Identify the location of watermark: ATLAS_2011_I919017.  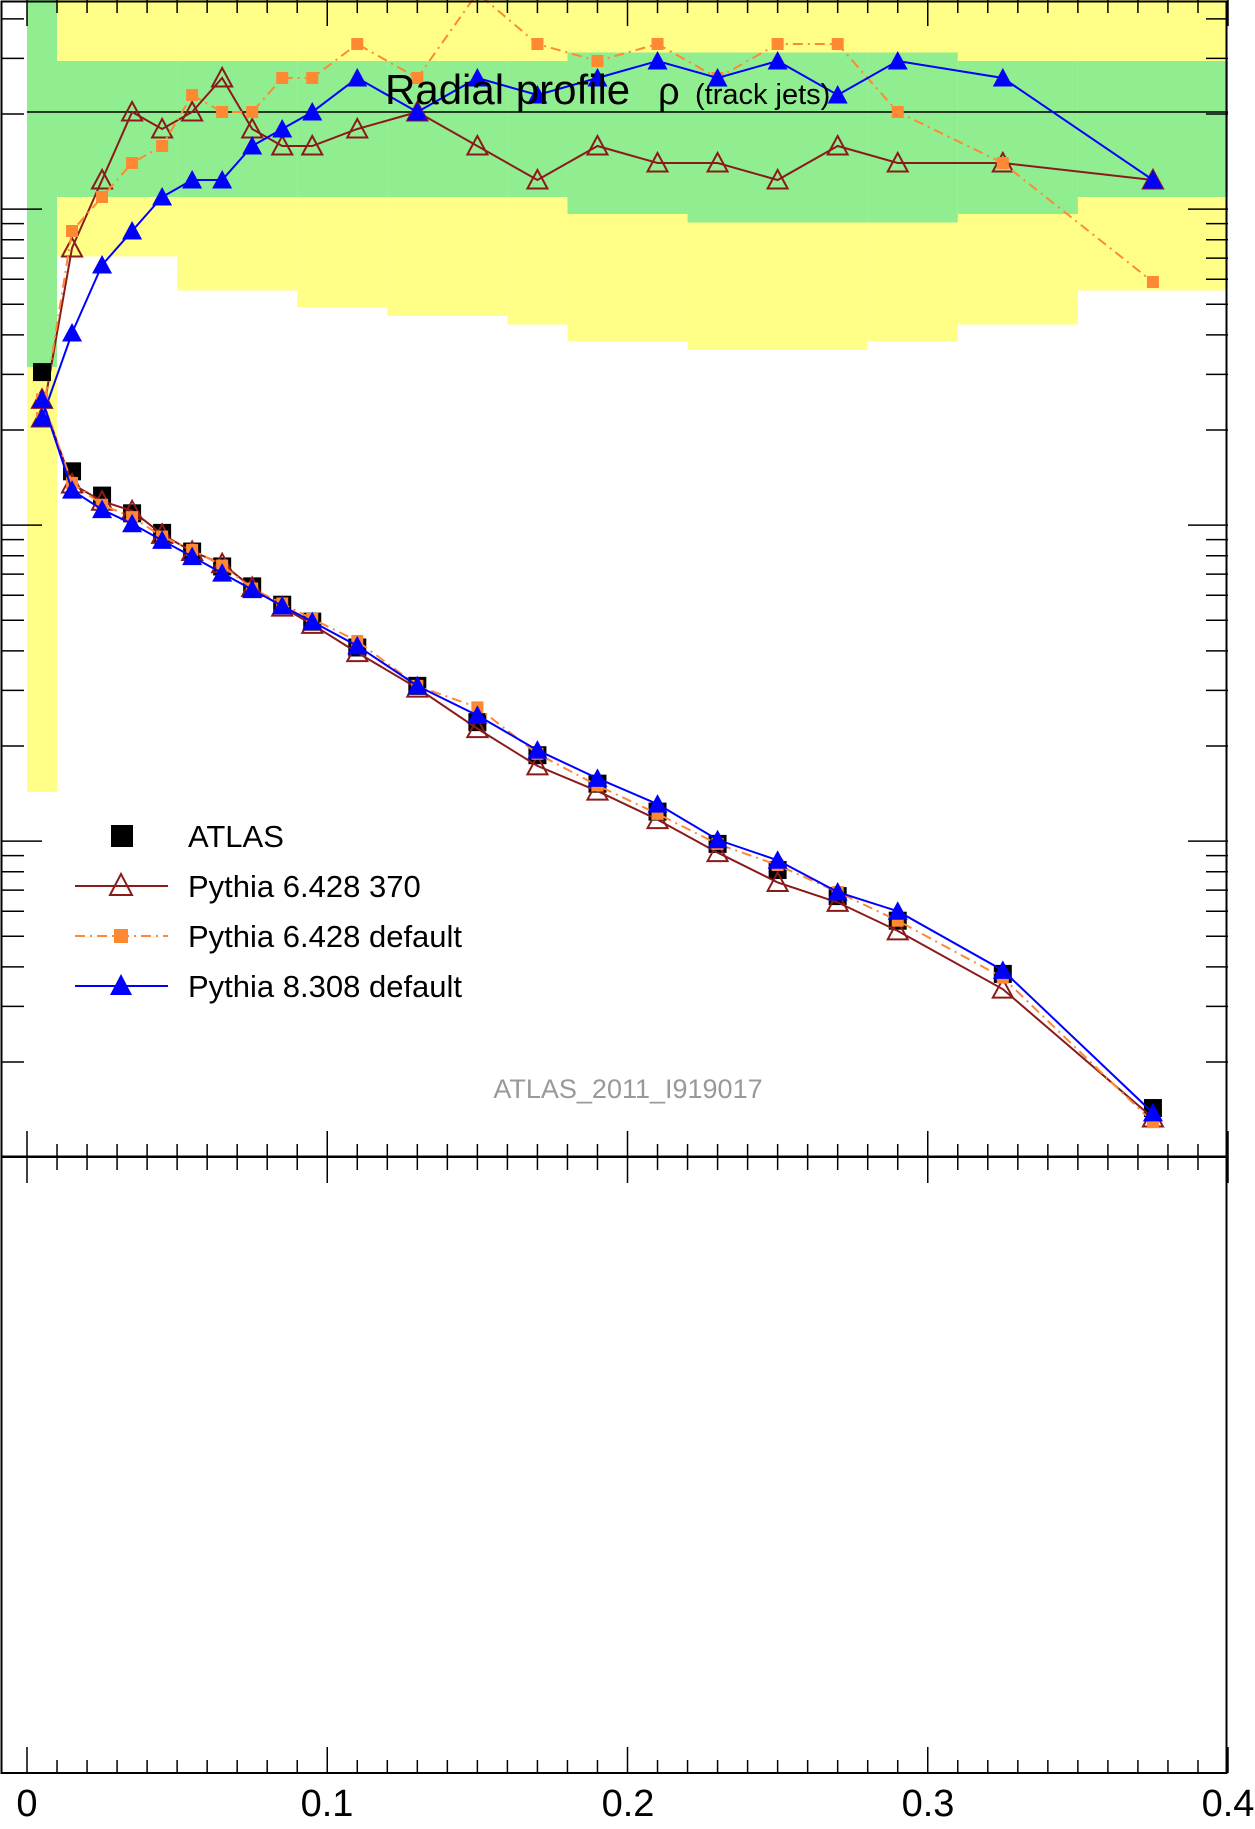
(627, 1089).